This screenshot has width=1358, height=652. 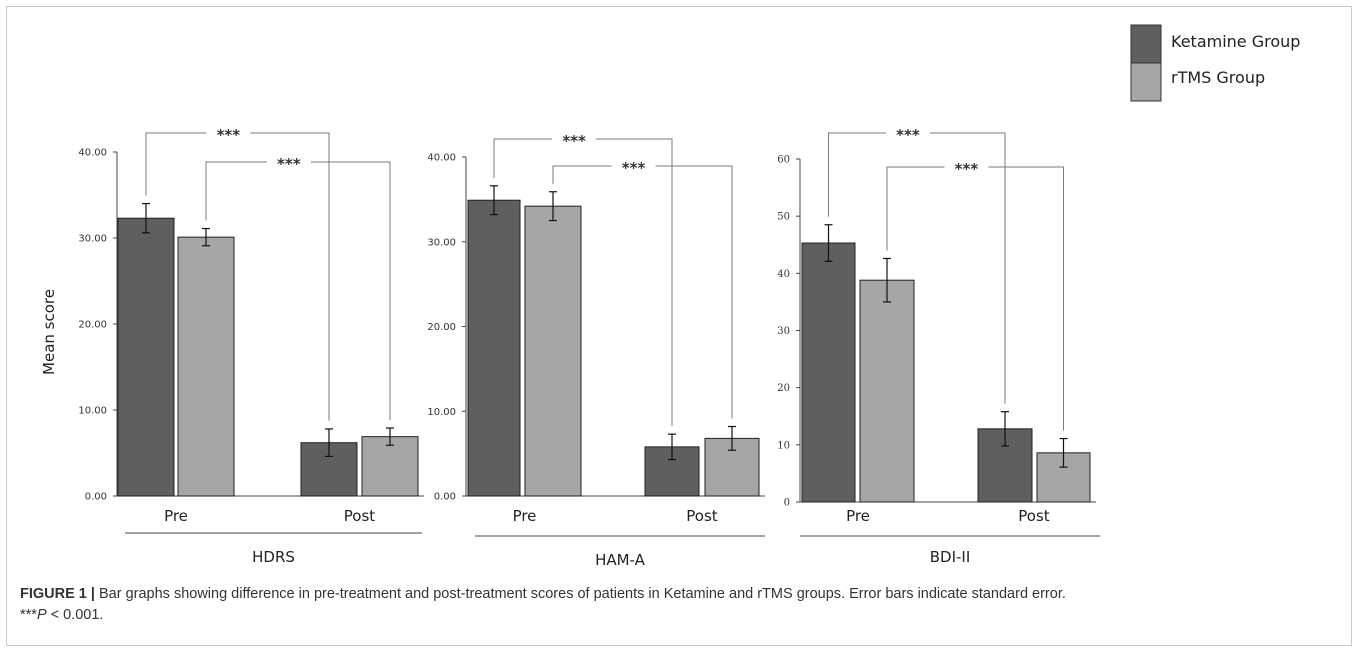 What do you see at coordinates (1235, 41) in the screenshot?
I see `legend-label-1: Ketamine Group` at bounding box center [1235, 41].